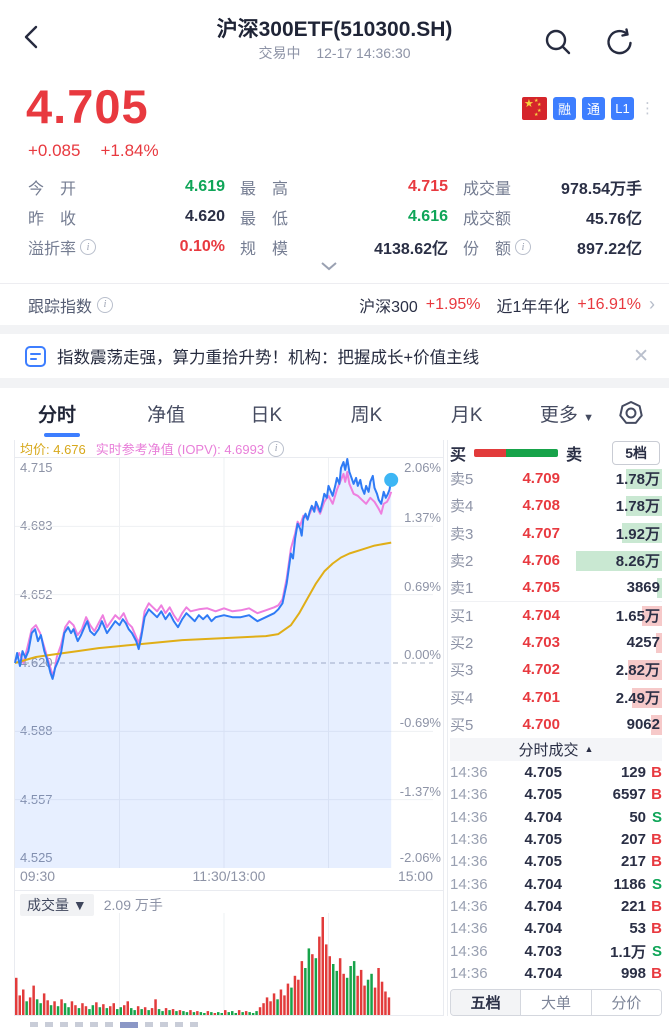 This screenshot has width=669, height=1032. What do you see at coordinates (466, 415) in the screenshot?
I see `tab-monthly-k: 月K` at bounding box center [466, 415].